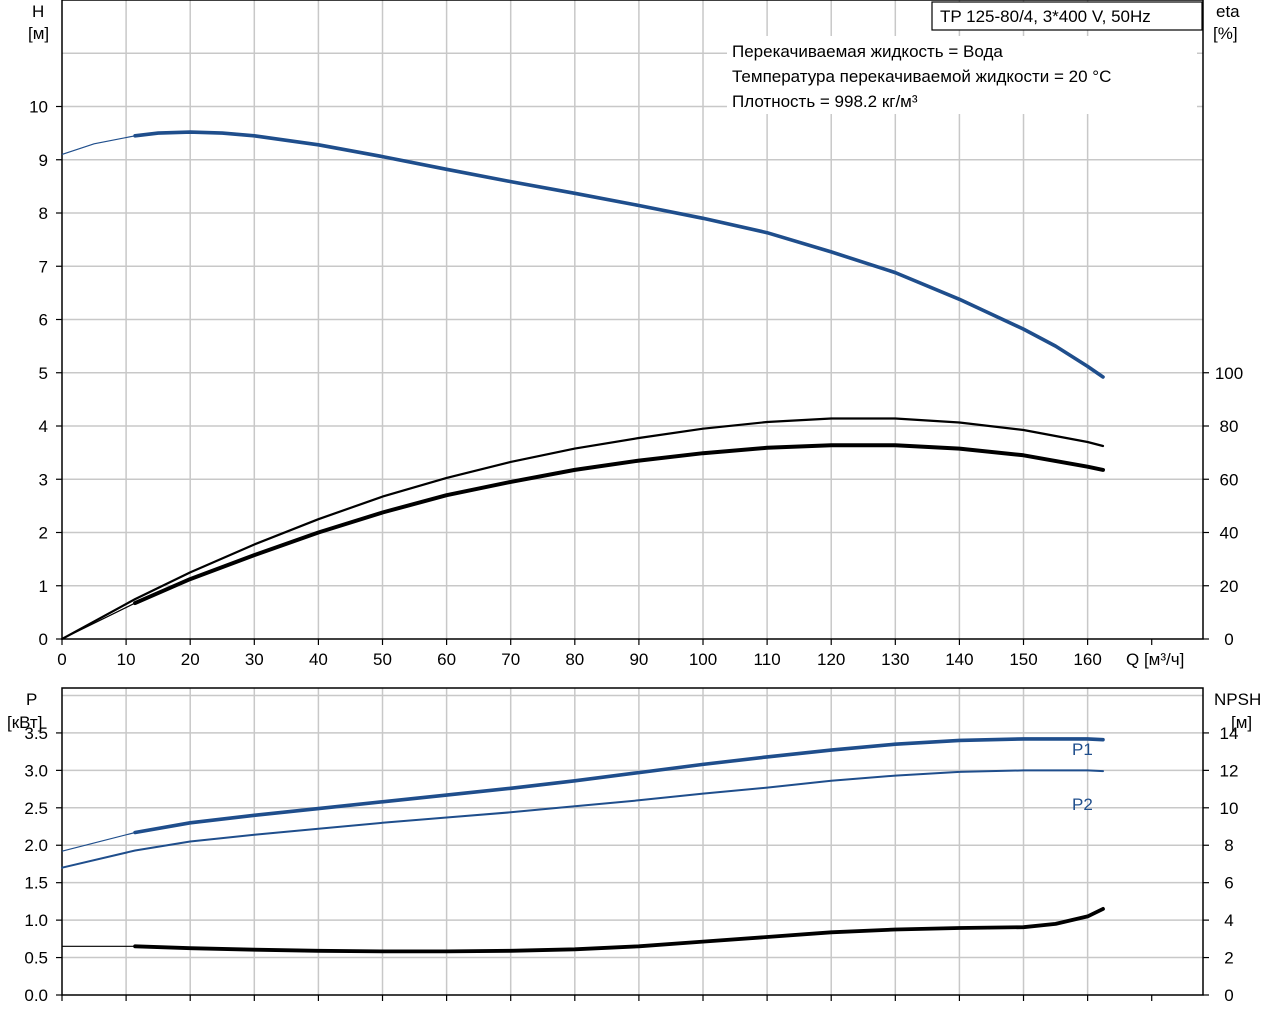 This screenshot has height=1024, width=1280. What do you see at coordinates (1225, 33) in the screenshot?
I see `top-y-right-label-unit: [%]` at bounding box center [1225, 33].